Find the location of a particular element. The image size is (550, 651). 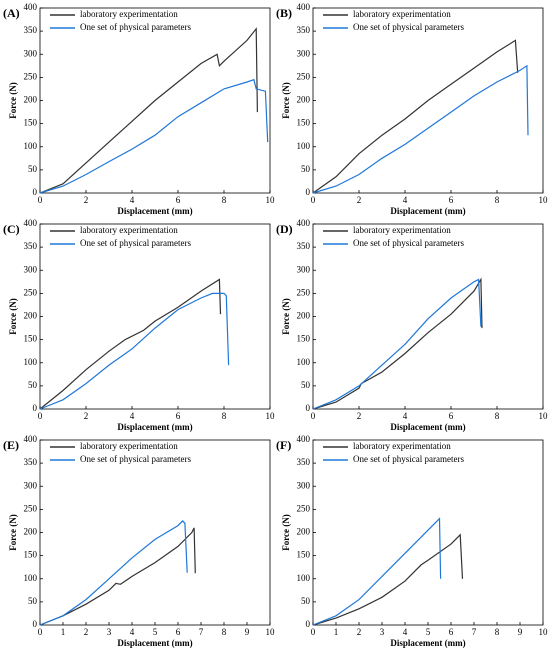

panel-label: (D) is located at coordinates (284, 229).